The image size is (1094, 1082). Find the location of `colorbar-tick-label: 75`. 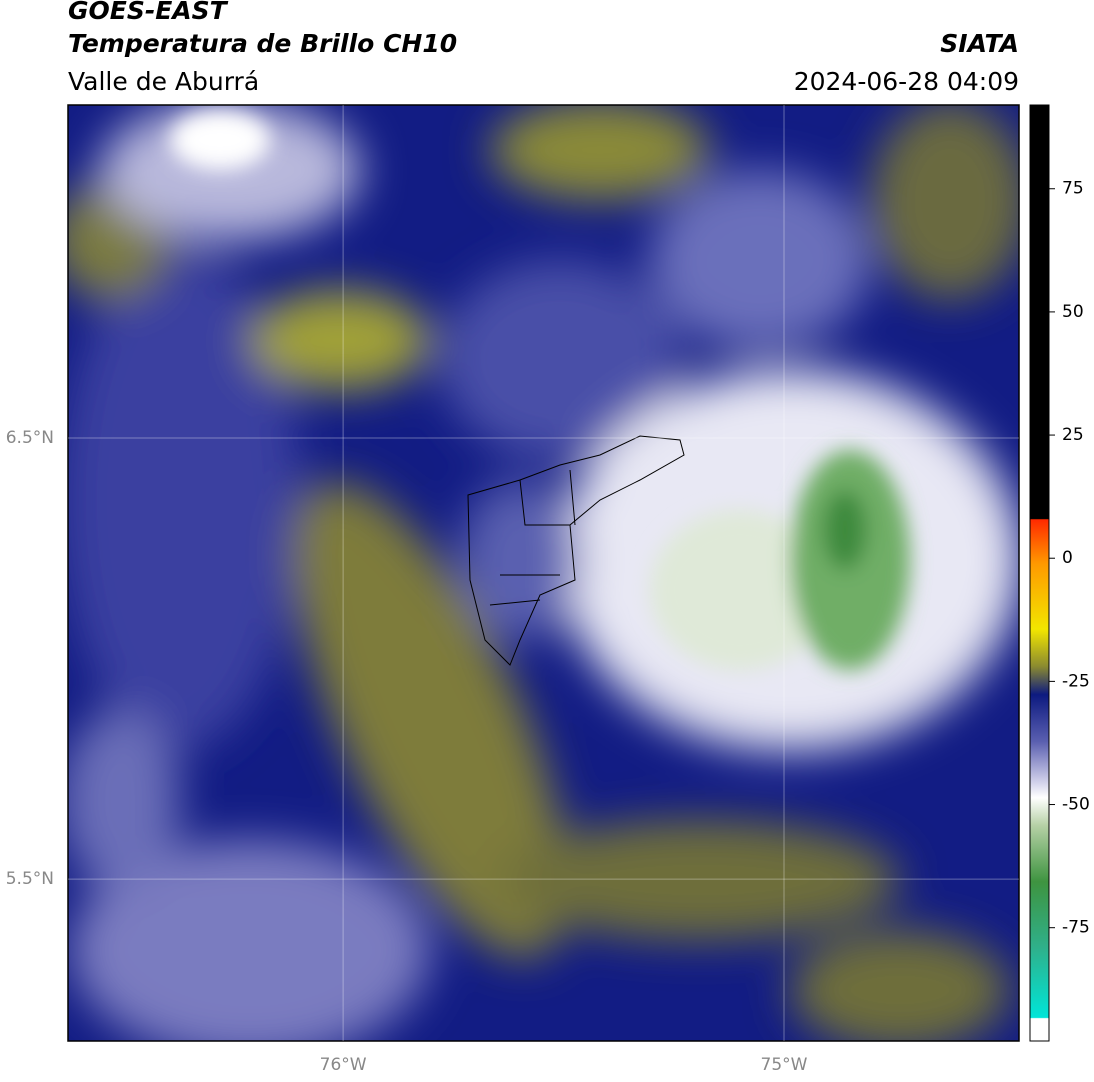

colorbar-tick-label: 75 is located at coordinates (1073, 189).